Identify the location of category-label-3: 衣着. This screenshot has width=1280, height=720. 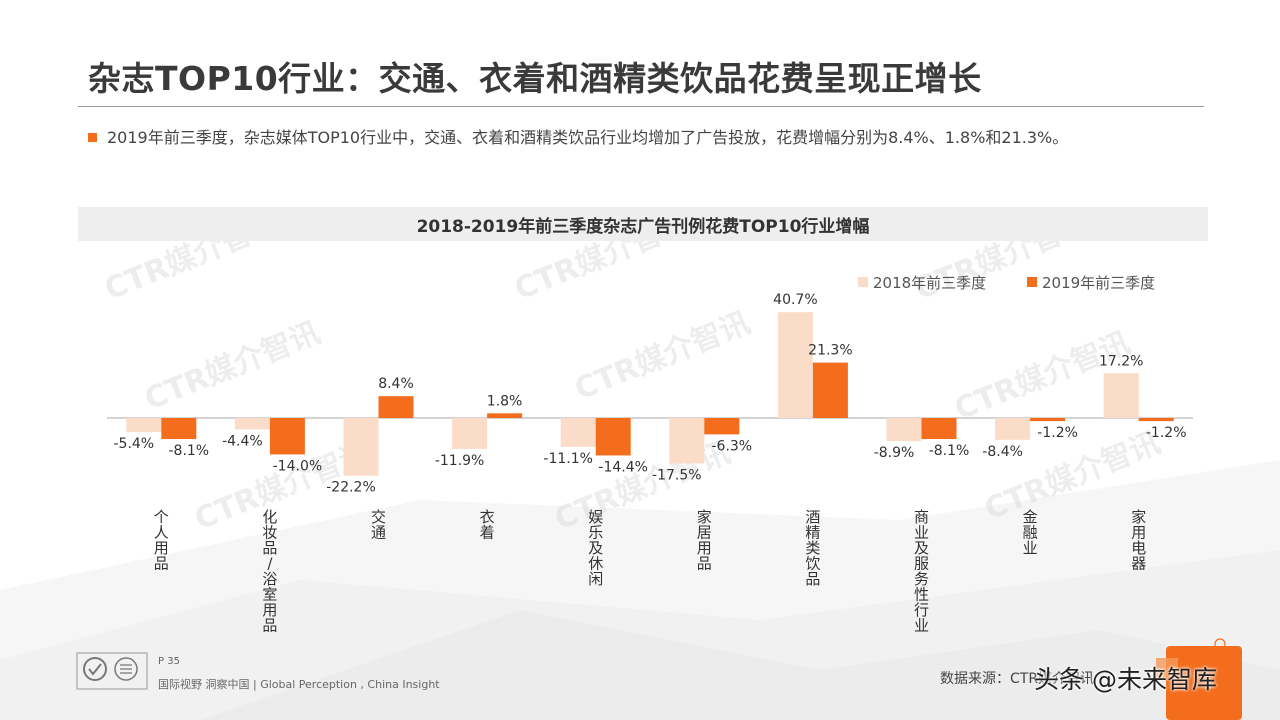
(487, 525).